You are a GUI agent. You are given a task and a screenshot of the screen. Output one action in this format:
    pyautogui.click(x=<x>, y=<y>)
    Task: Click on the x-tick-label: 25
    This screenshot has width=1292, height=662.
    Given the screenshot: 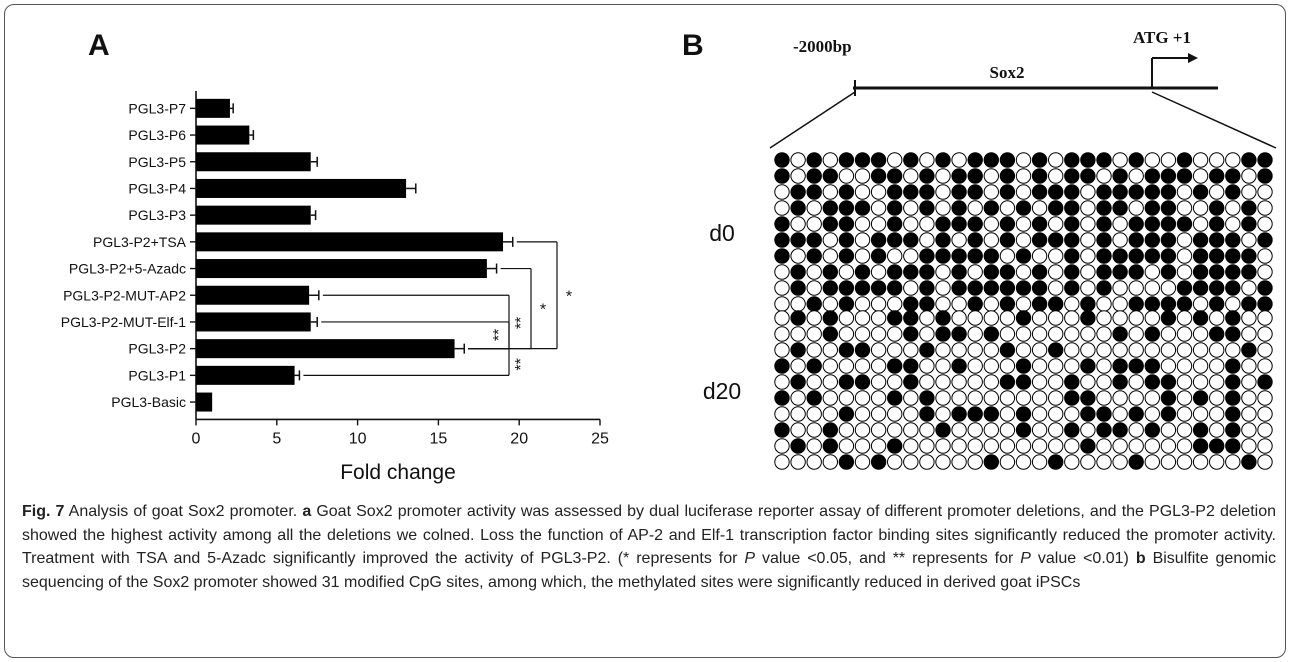 What is the action you would take?
    pyautogui.click(x=600, y=438)
    